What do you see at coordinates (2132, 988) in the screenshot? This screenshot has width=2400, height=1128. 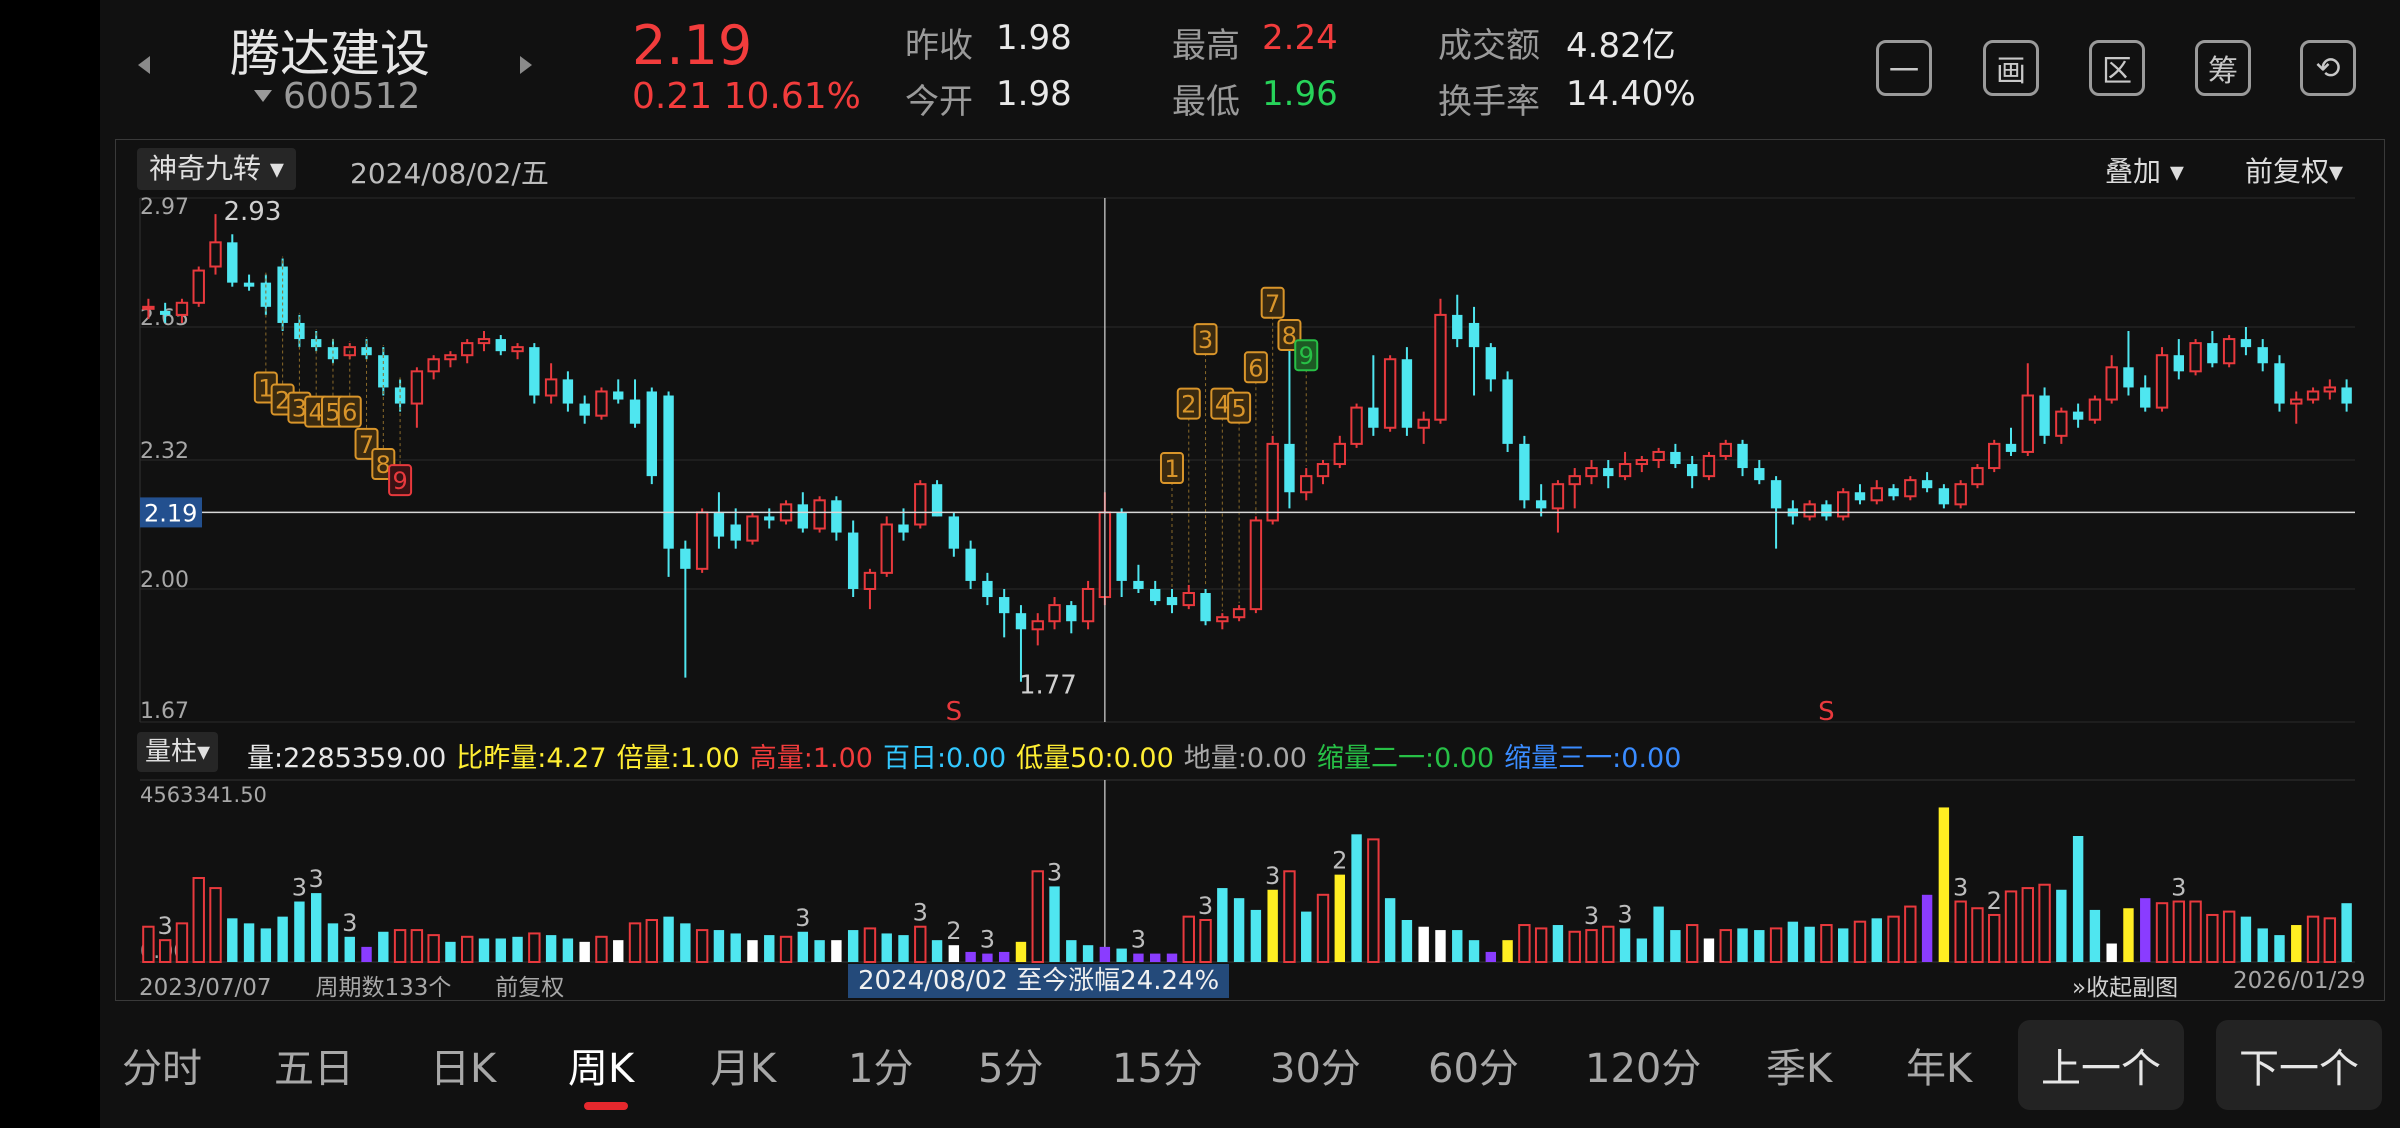 I see `collapse-label: 收起副图` at bounding box center [2132, 988].